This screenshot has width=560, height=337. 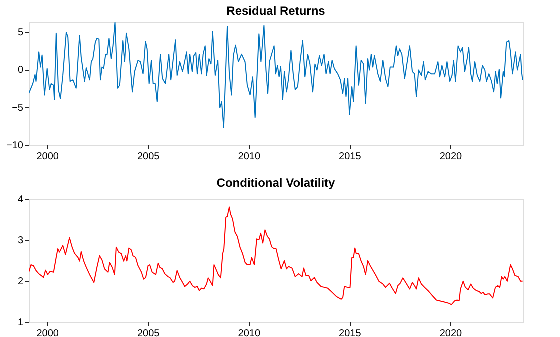 I want to click on y-tick-label: −5, so click(x=18, y=108).